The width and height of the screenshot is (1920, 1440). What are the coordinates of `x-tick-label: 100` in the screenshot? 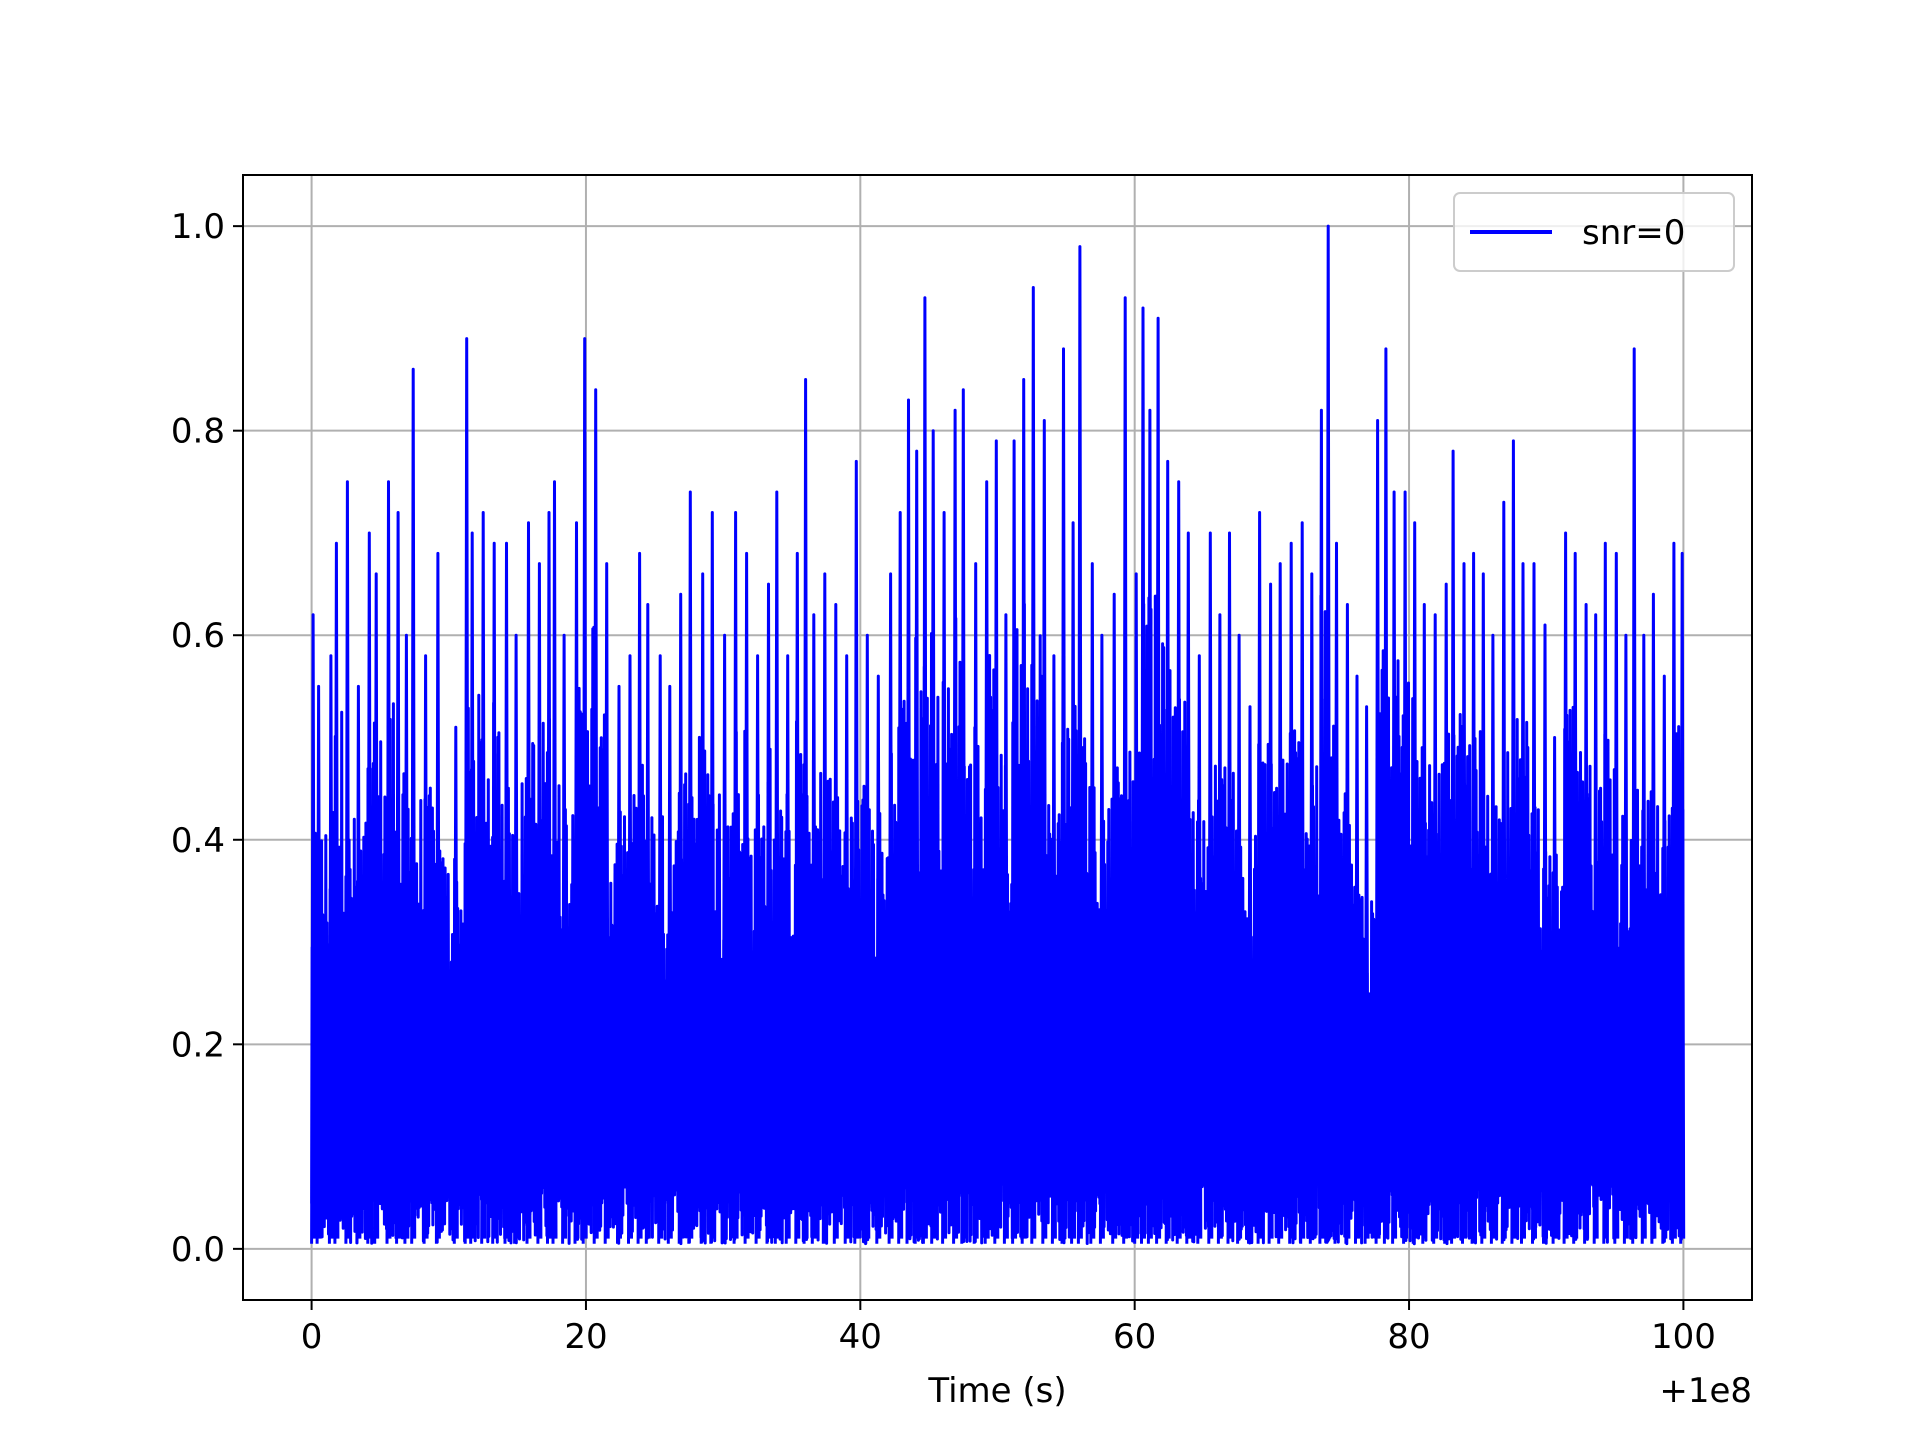 It's located at (1683, 1337).